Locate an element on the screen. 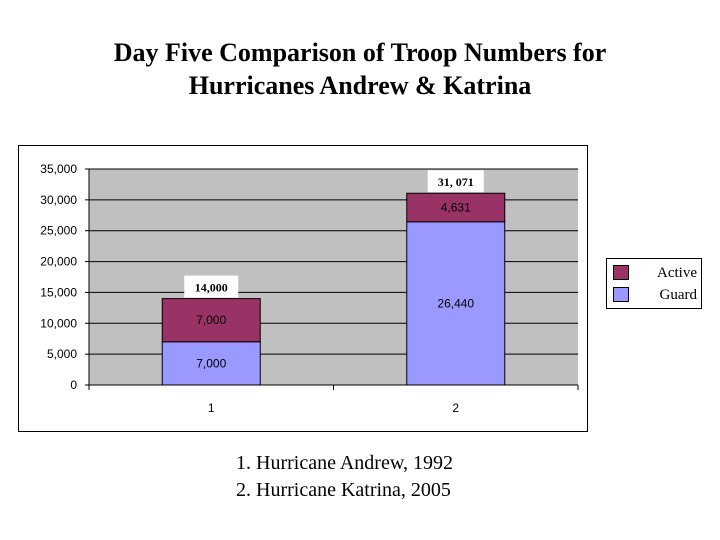 Image resolution: width=720 pixels, height=540 pixels. x-tick-label: 1 is located at coordinates (211, 408).